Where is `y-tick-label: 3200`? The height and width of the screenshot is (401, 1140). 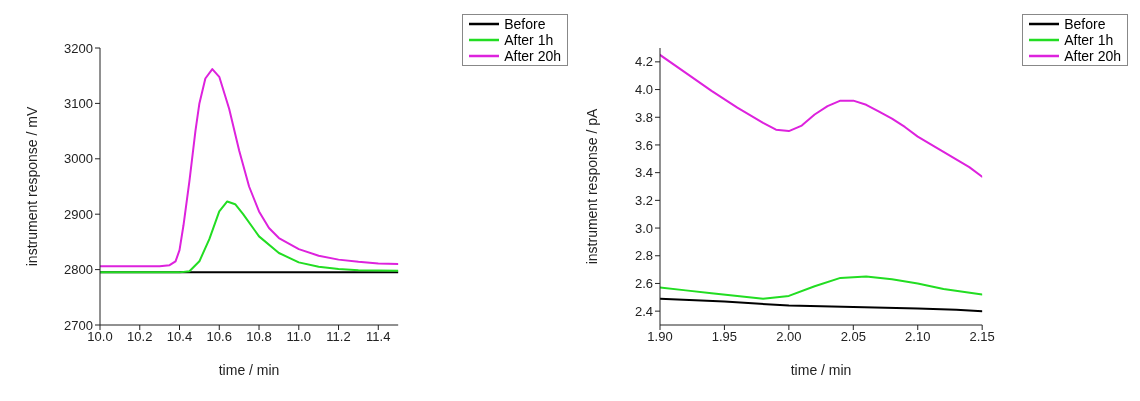
y-tick-label: 3200 is located at coordinates (78, 48).